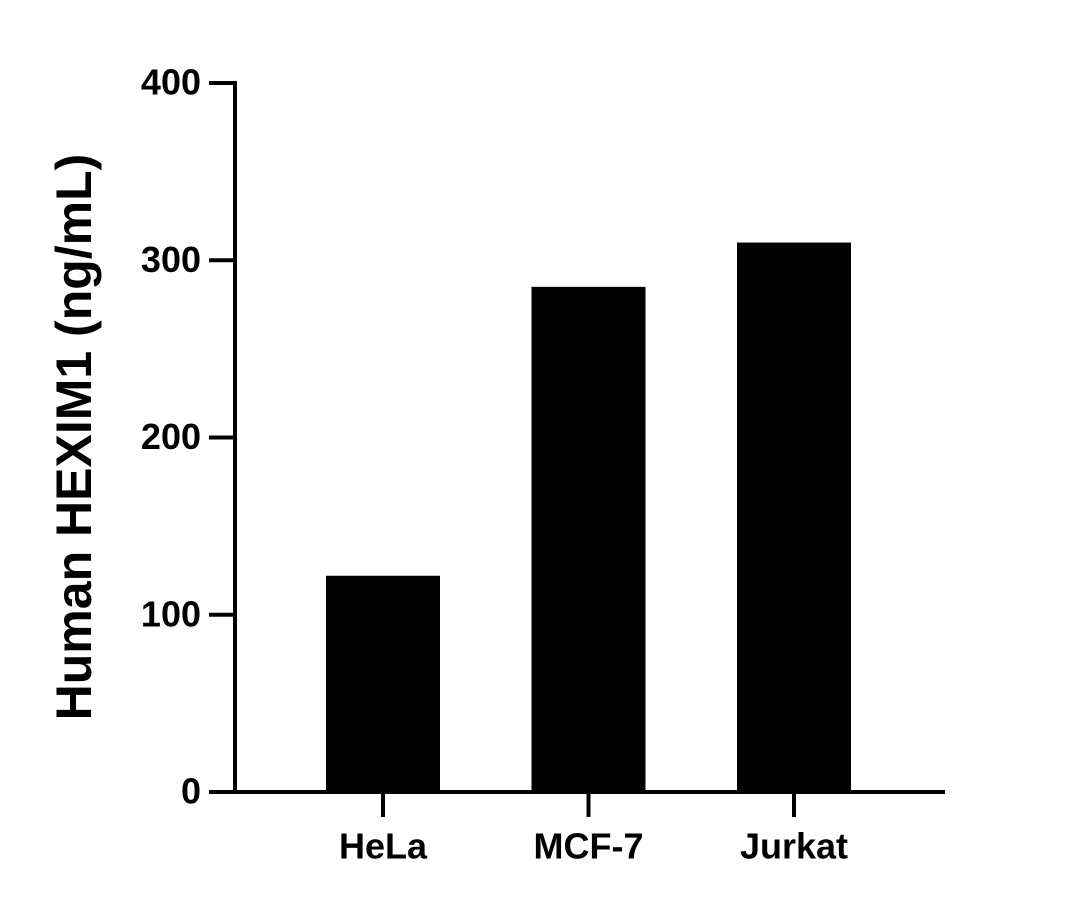 The image size is (1076, 909). Describe the element at coordinates (383, 846) in the screenshot. I see `x-tick-label: HeLa` at that location.